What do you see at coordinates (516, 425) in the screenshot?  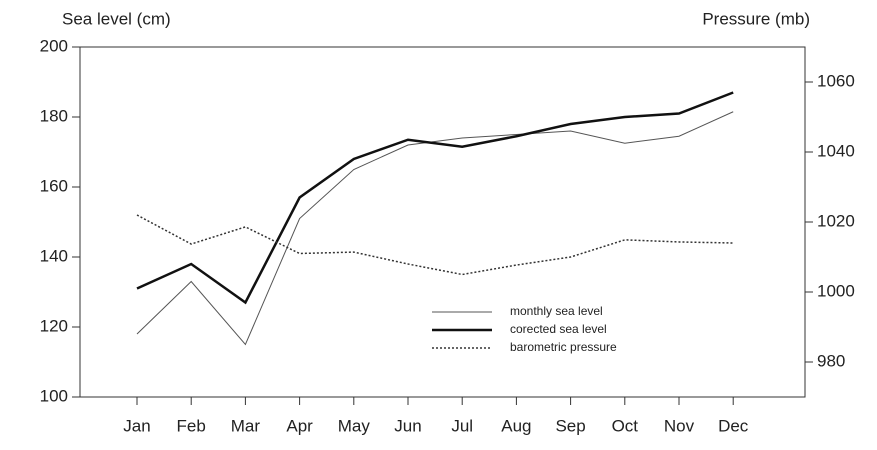 I see `x-tick-label: Aug` at bounding box center [516, 425].